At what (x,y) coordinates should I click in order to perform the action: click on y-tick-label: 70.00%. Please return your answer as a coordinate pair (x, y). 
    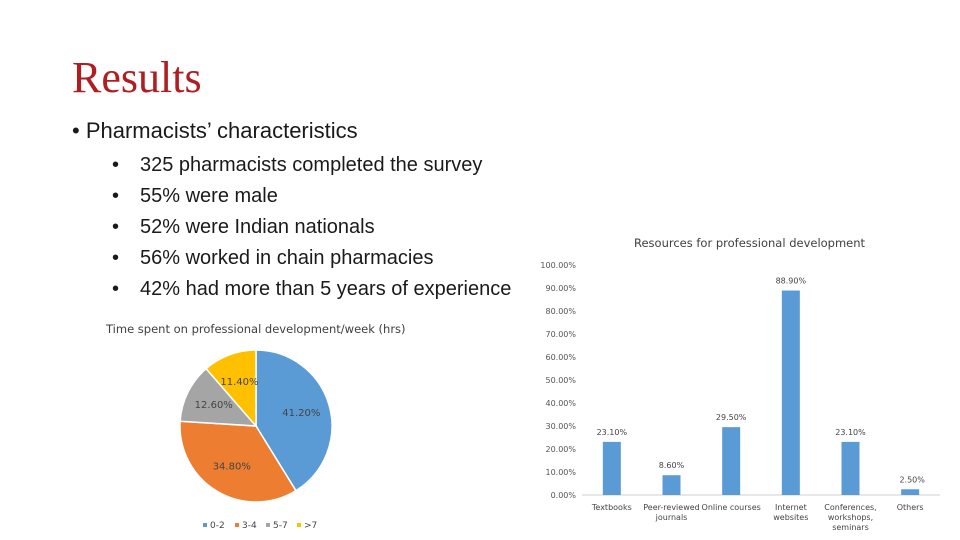
    Looking at the image, I should click on (560, 334).